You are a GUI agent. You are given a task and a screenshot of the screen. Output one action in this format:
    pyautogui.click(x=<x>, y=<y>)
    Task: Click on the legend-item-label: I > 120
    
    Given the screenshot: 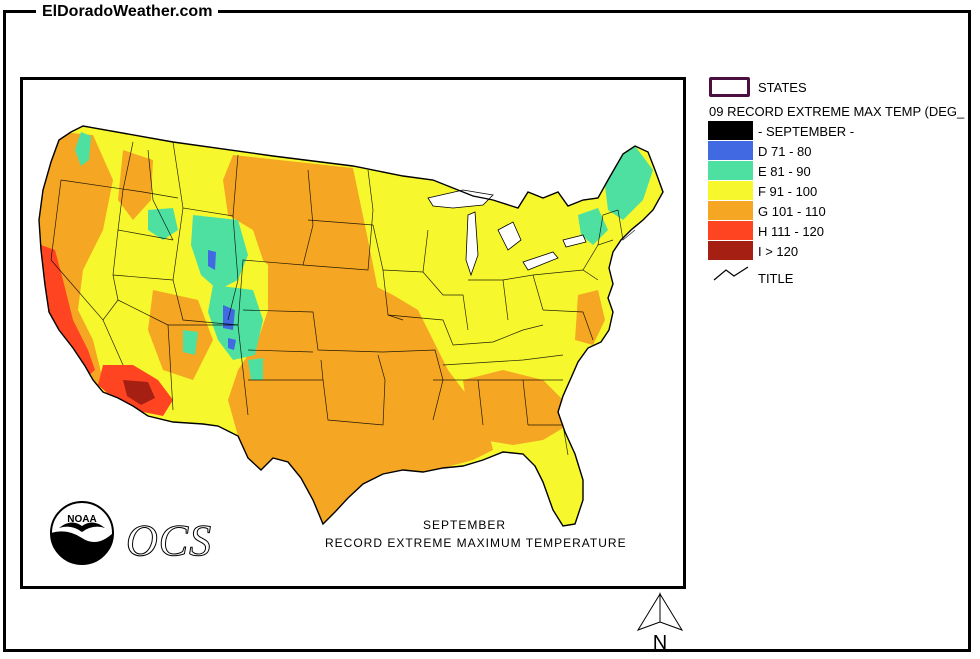 What is the action you would take?
    pyautogui.click(x=778, y=251)
    